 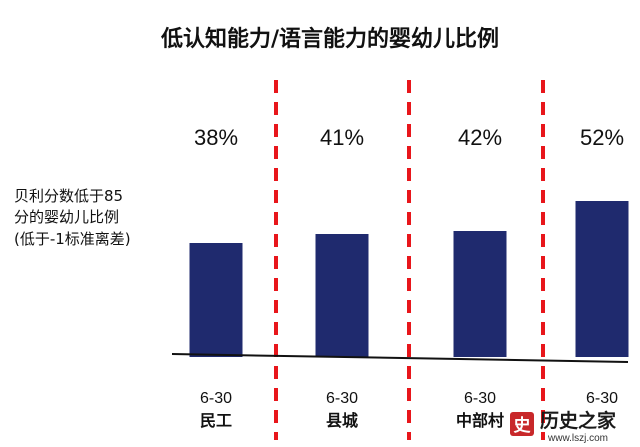 What do you see at coordinates (329, 39) in the screenshot?
I see `chart-title: 低认知能力/语言能力的婴幼儿比例` at bounding box center [329, 39].